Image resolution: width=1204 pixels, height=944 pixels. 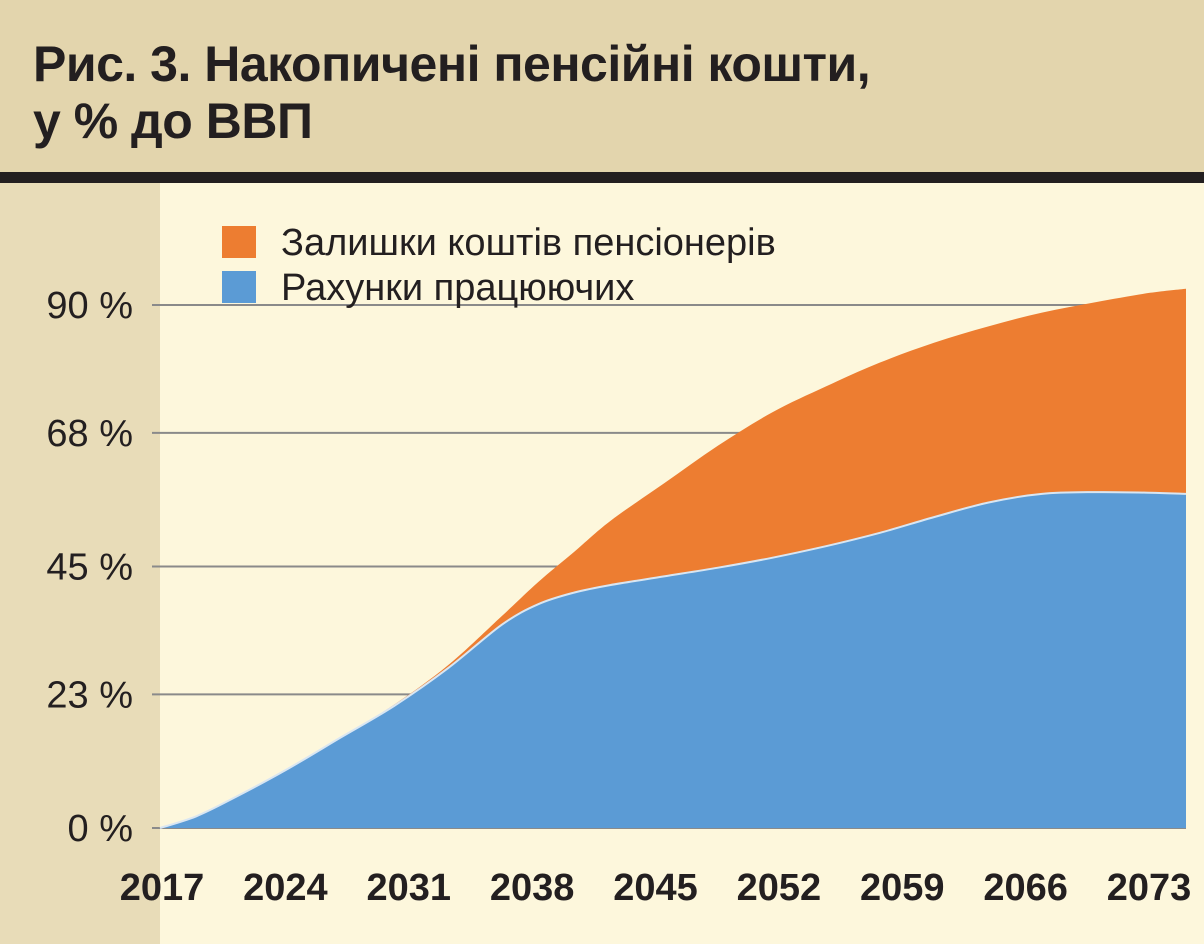 What do you see at coordinates (602, 177) in the screenshot?
I see `header-divider` at bounding box center [602, 177].